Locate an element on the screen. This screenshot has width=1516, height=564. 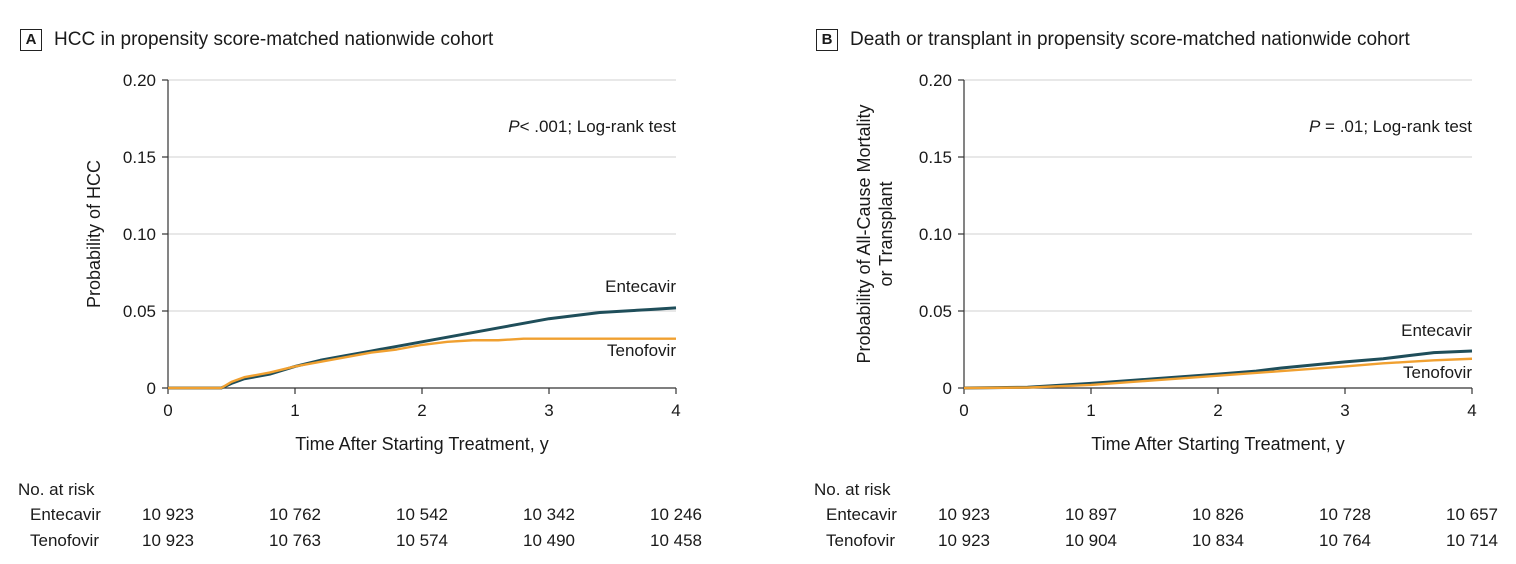
panel-b-risk-label-tenofovir: Tenofovir is located at coordinates (860, 540).